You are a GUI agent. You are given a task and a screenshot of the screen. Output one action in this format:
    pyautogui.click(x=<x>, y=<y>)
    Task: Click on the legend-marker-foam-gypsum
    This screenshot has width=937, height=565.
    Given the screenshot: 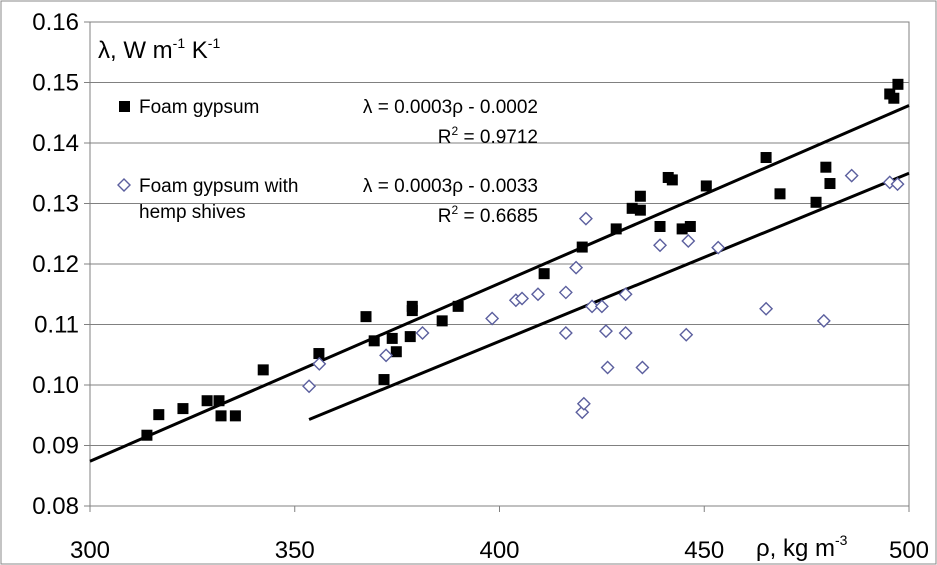 What is the action you would take?
    pyautogui.click(x=124, y=106)
    